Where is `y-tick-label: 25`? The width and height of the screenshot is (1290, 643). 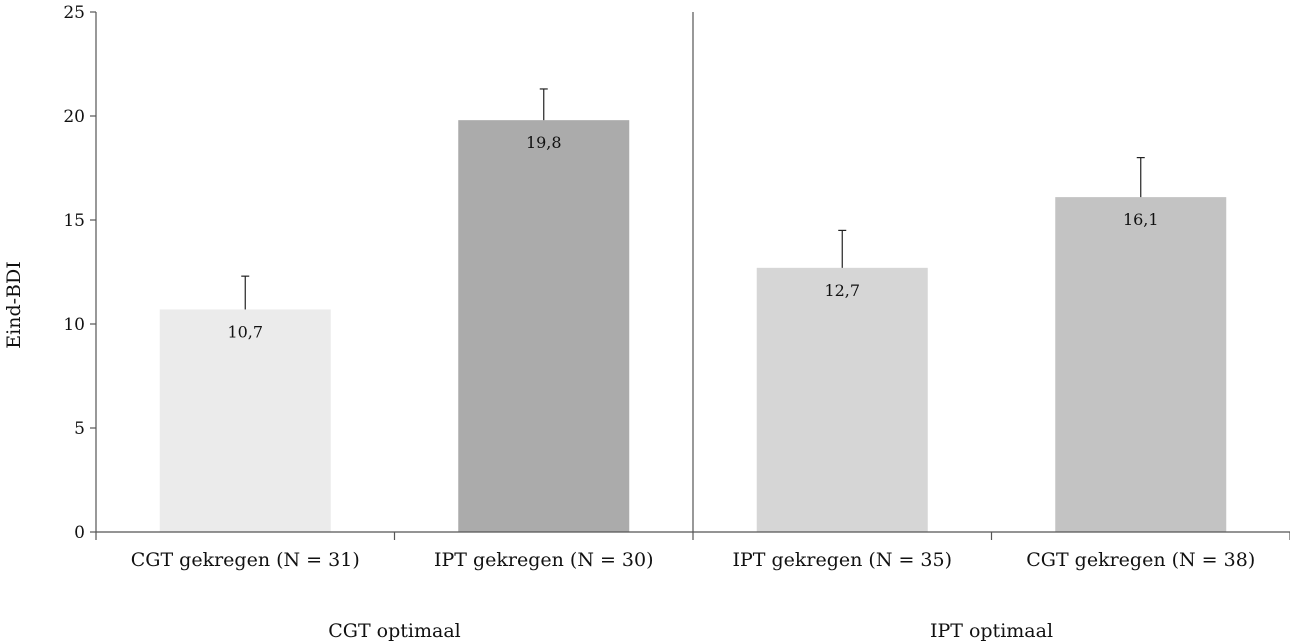 y-tick-label: 25 is located at coordinates (74, 13).